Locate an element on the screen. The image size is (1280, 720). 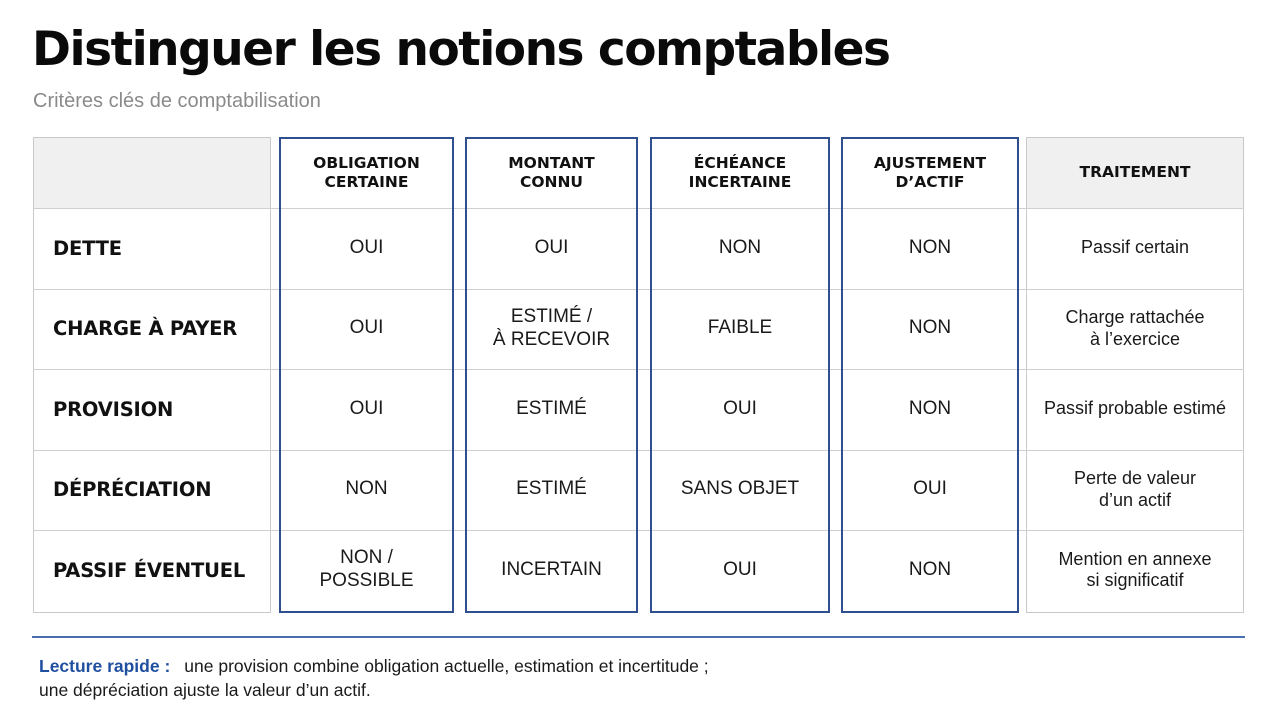
cell-r5-c3-text: OUI is located at coordinates (740, 569).